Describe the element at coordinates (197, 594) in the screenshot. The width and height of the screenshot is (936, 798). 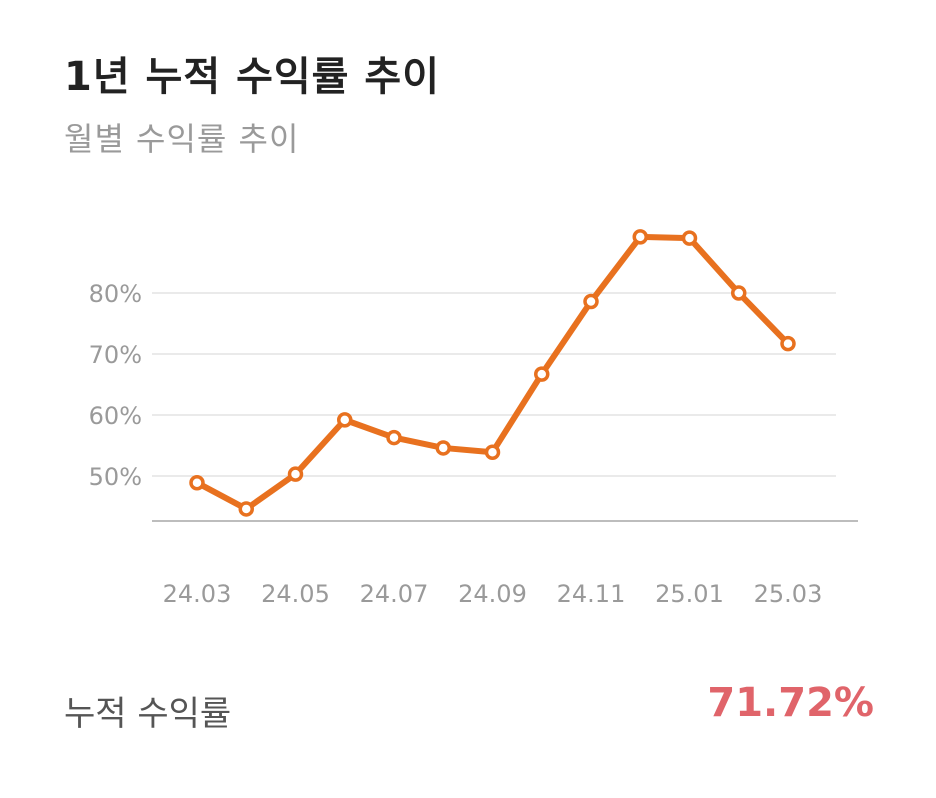
I see `x-tick-label: 24.03` at that location.